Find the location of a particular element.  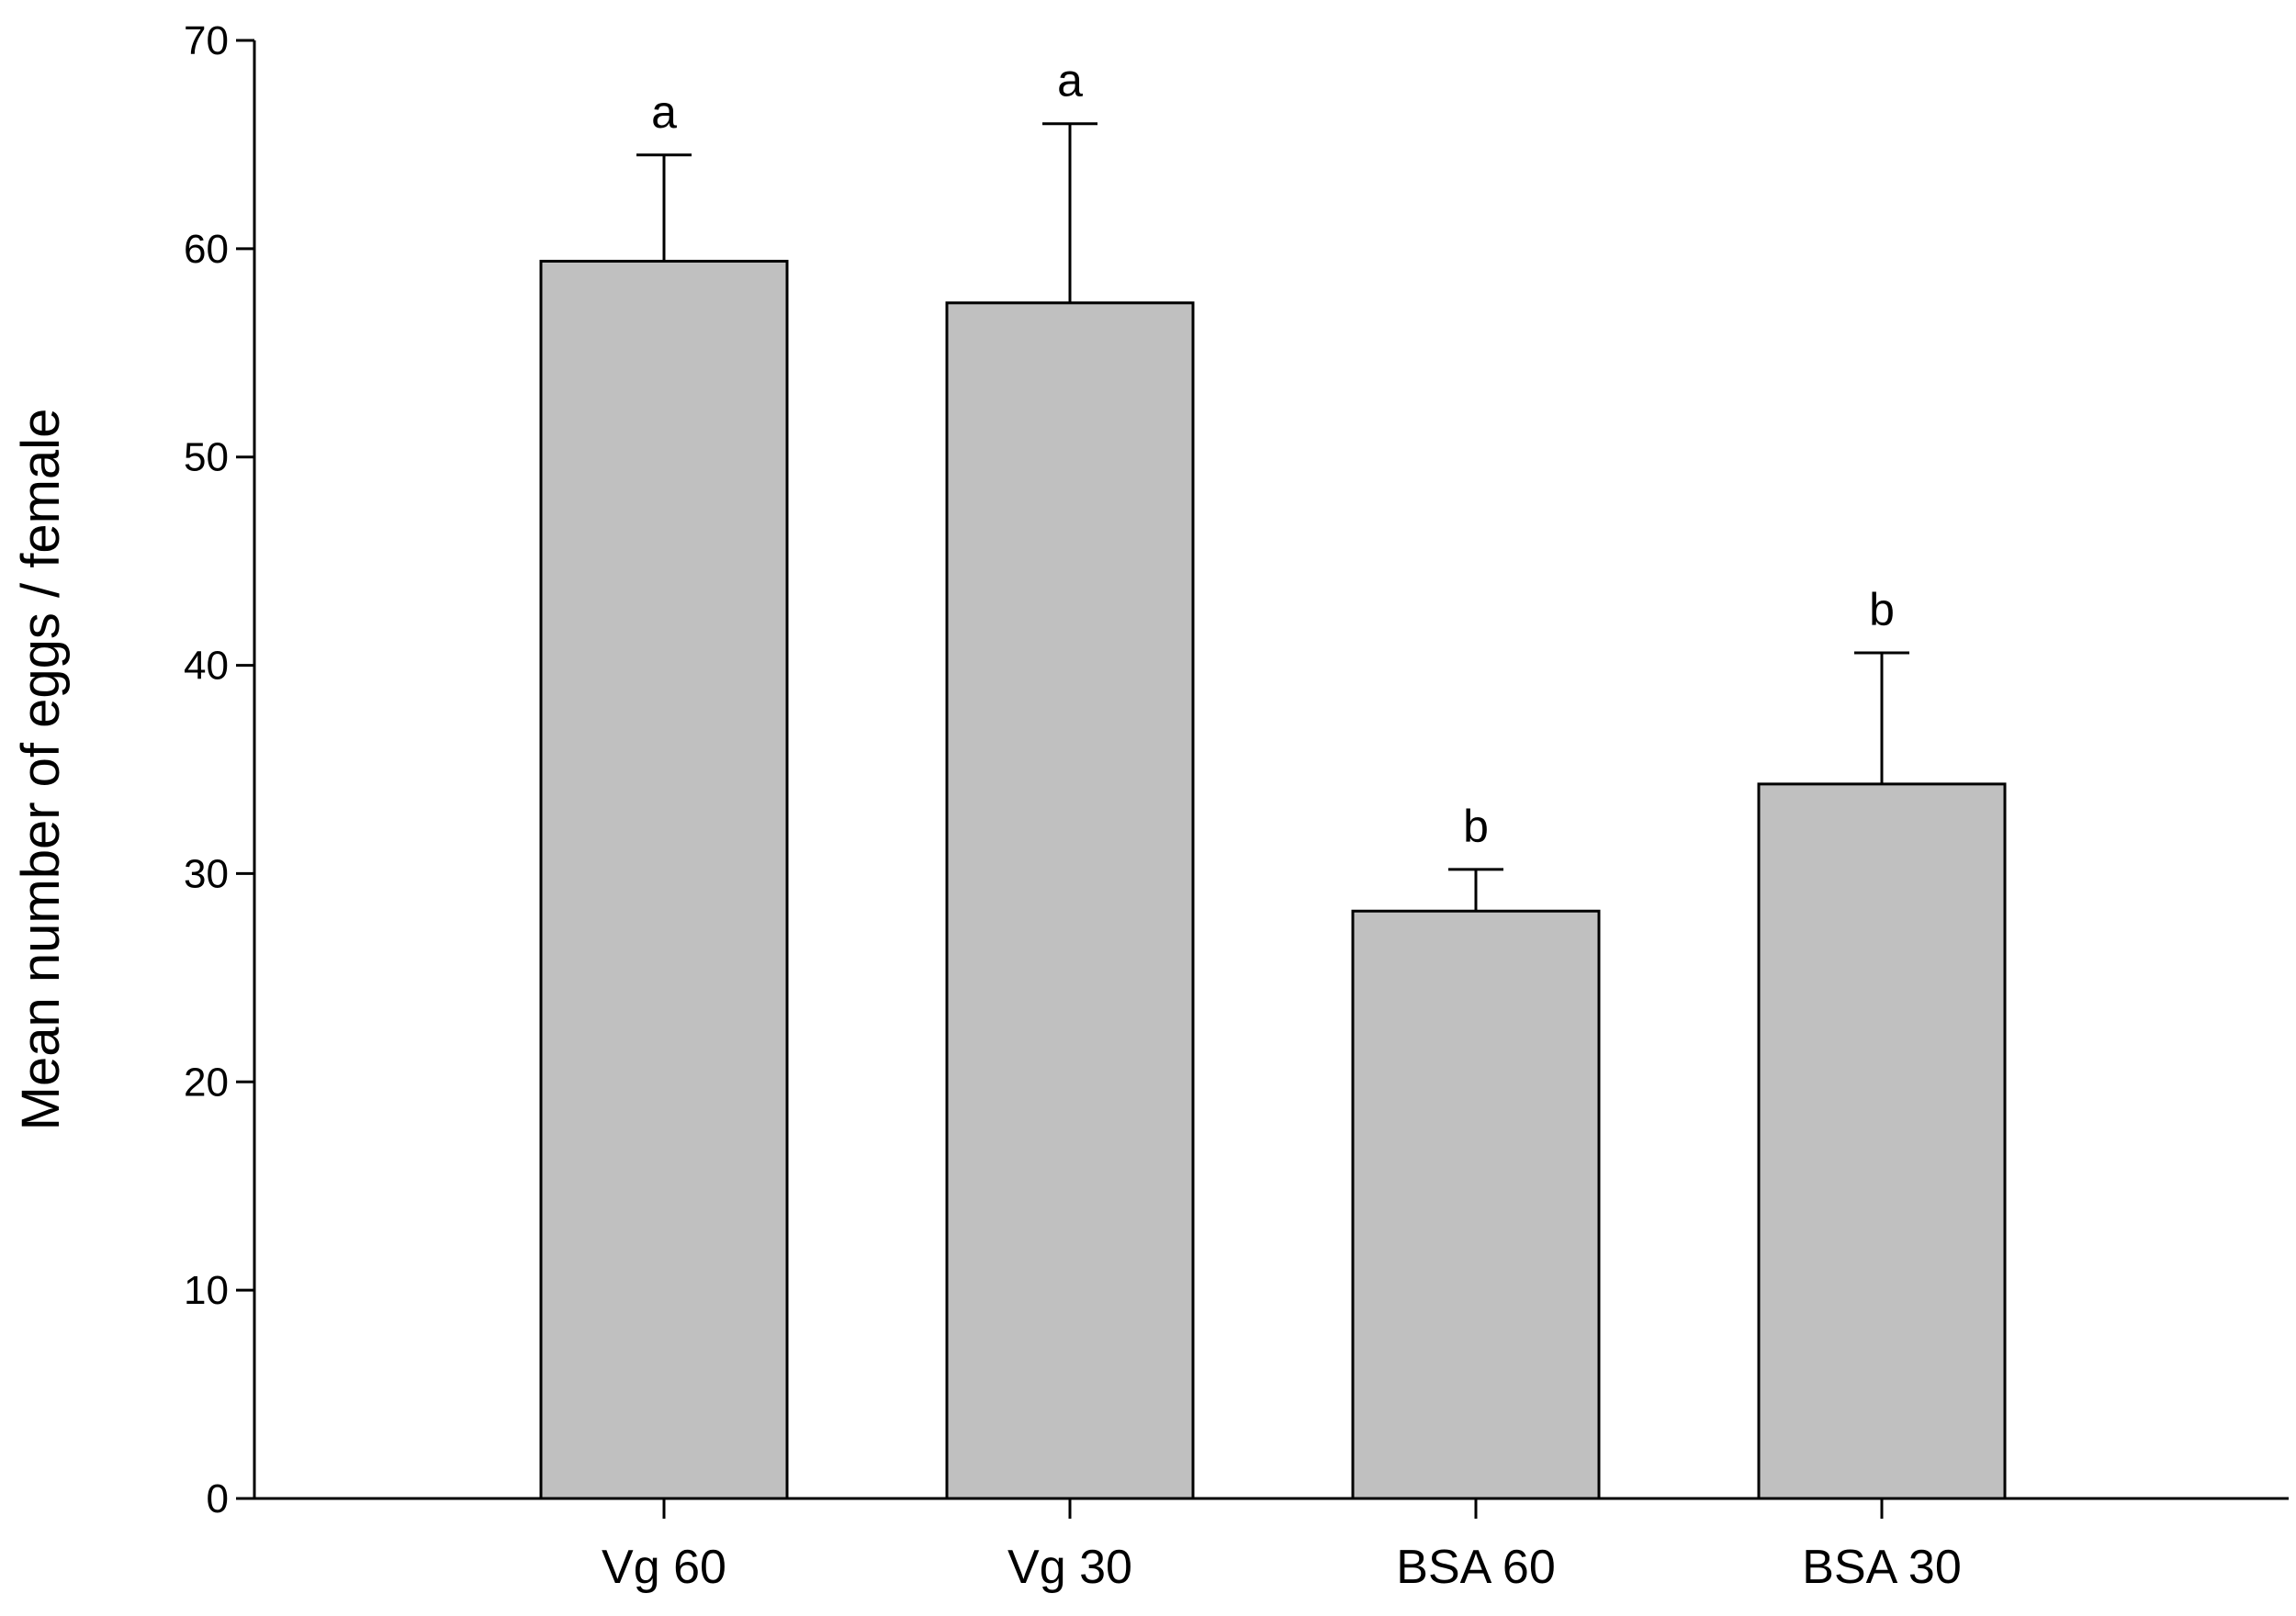

x-axis-ticks: Vg 60 Vg 30 BSA 60 BSA 30 is located at coordinates (1282, 1546).